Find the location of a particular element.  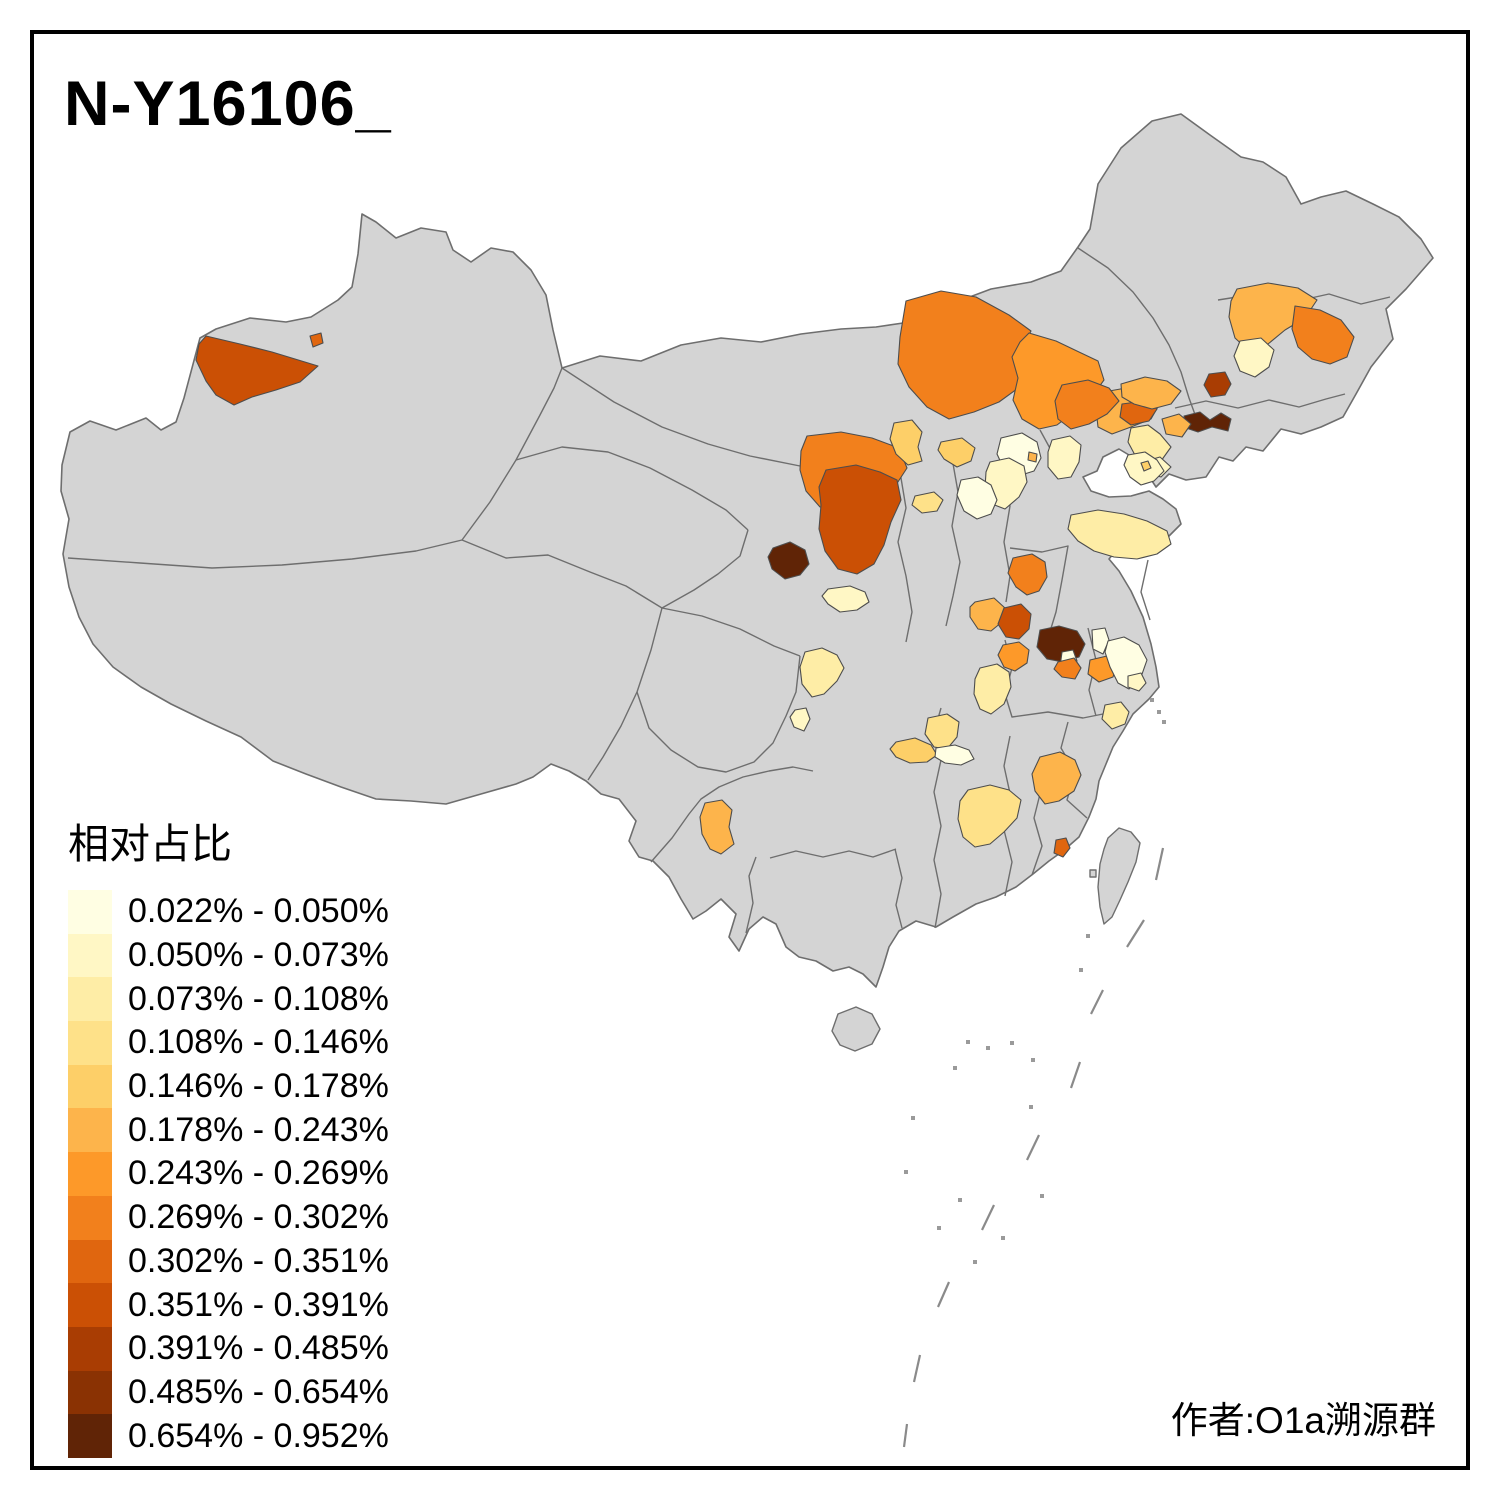

legend-label: 0.269% - 0.302% is located at coordinates (258, 1217).